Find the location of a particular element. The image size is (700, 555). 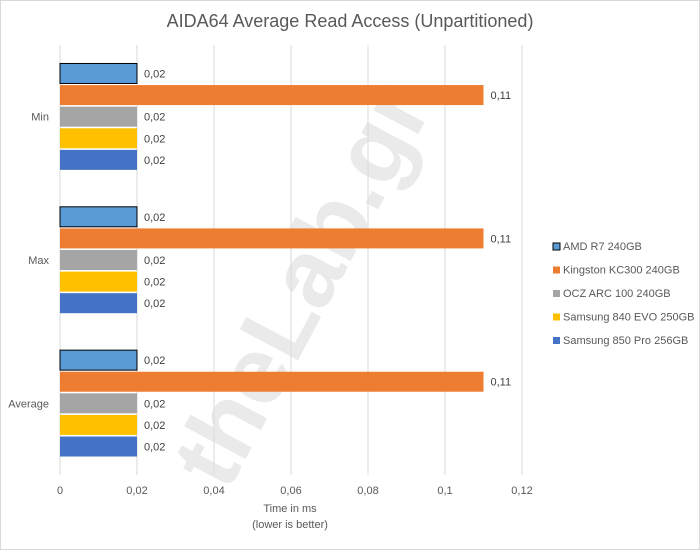

legend-label-amd-r7-240gb: AMD R7 240GB is located at coordinates (602, 247).